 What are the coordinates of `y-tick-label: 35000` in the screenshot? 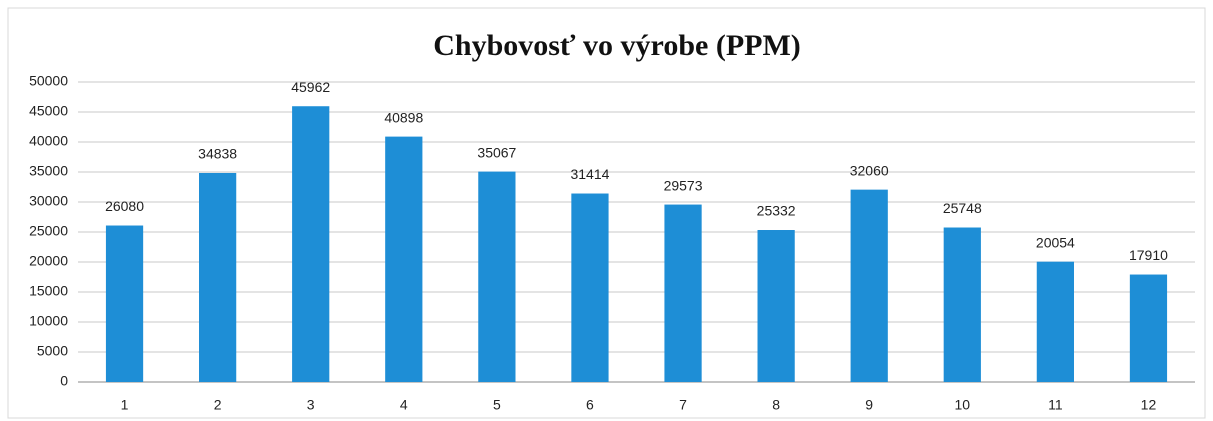 It's located at (48, 171).